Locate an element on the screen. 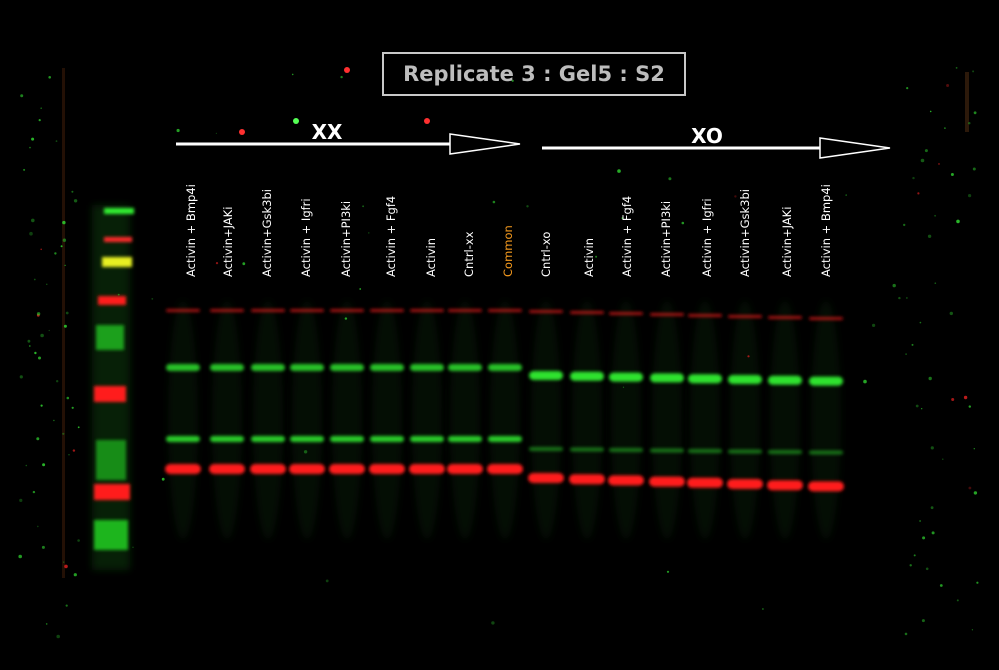 The image size is (999, 670). membrane-edge-left is located at coordinates (63, 323).